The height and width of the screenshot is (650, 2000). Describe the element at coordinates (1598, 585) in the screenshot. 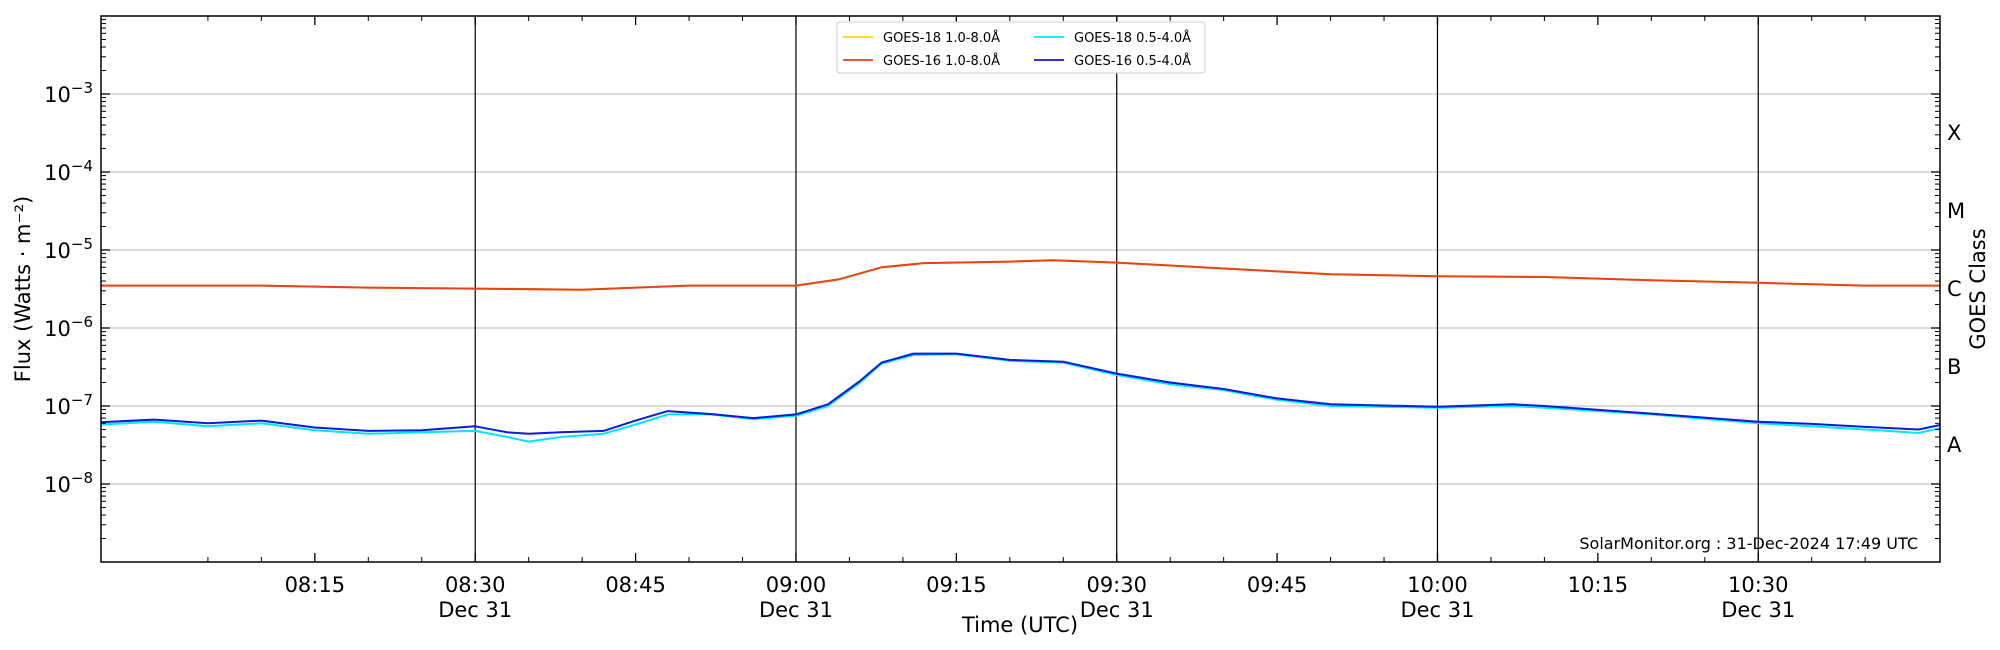

I see `x-tick-label: 10:15` at that location.